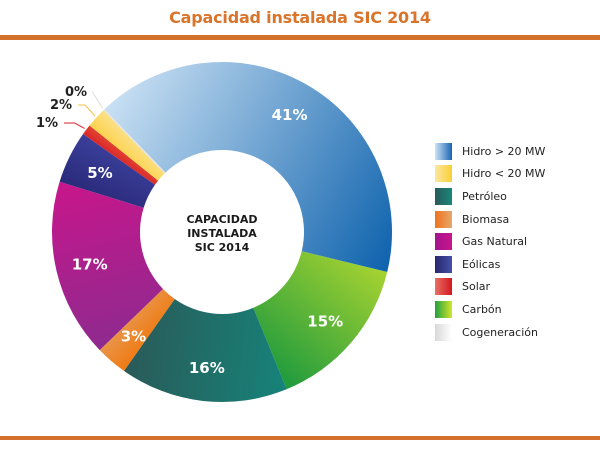 Image resolution: width=600 pixels, height=454 pixels. Describe the element at coordinates (222, 247) in the screenshot. I see `center-label-line-3: SIC 2014` at that location.